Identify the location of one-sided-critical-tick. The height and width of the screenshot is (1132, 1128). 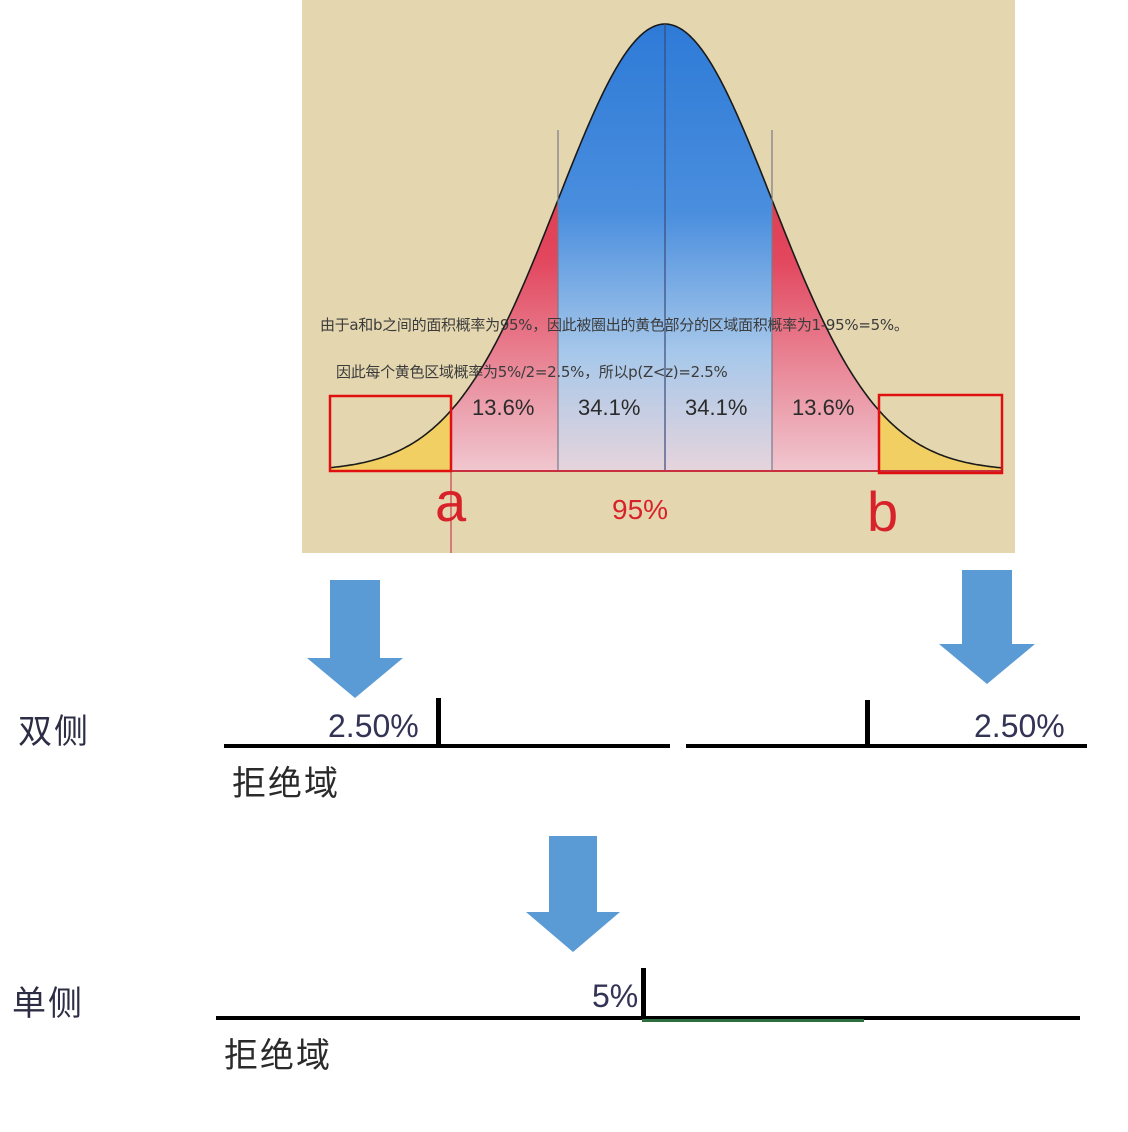
(643, 993).